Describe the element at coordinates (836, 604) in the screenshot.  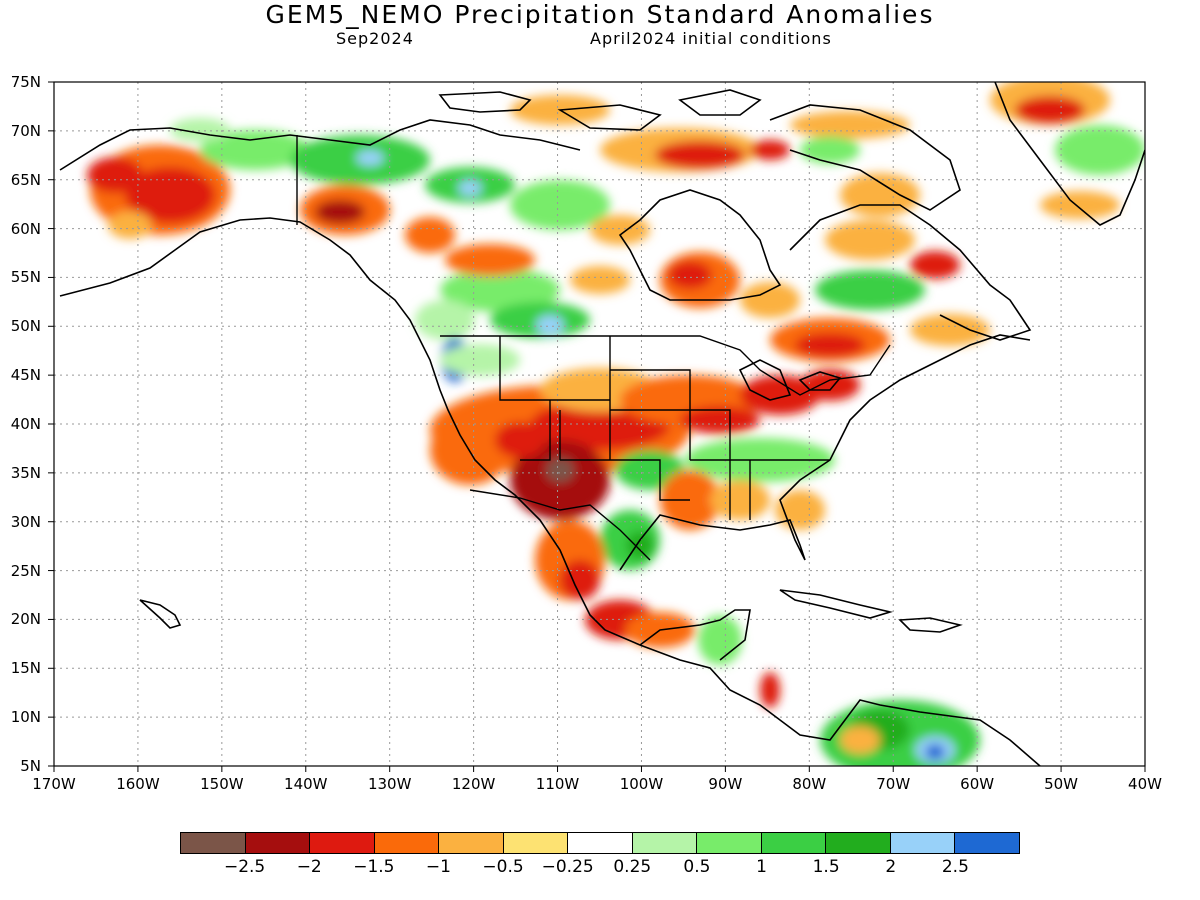
I see `cuba-coastline` at that location.